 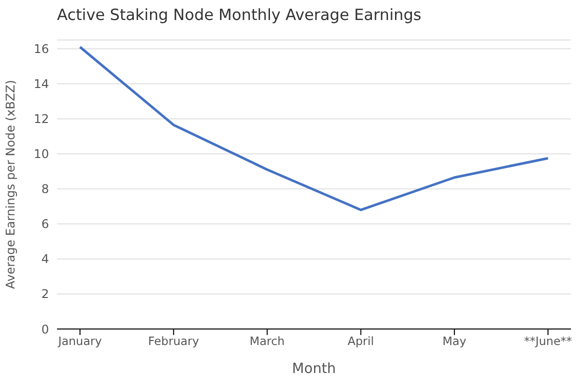 I want to click on x-tick-label: February, so click(x=174, y=341).